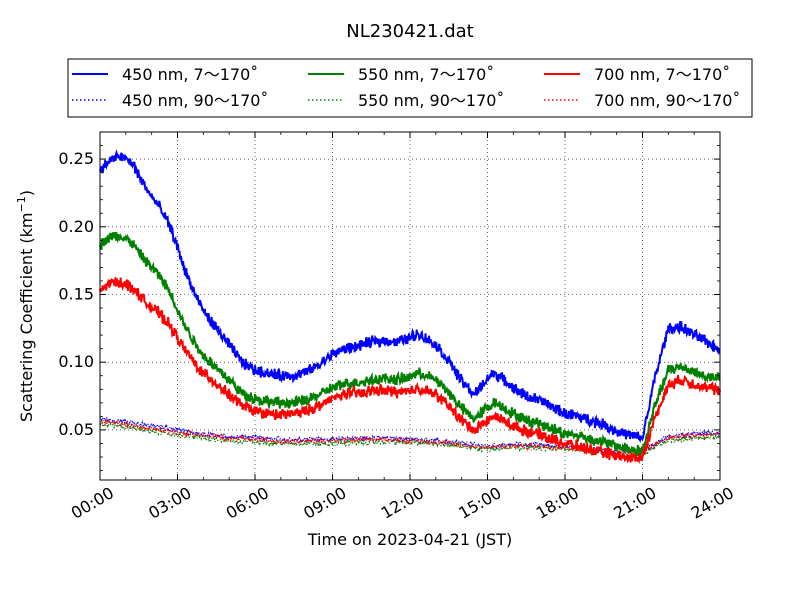  What do you see at coordinates (409, 31) in the screenshot?
I see `chart-title: NL230421.dat` at bounding box center [409, 31].